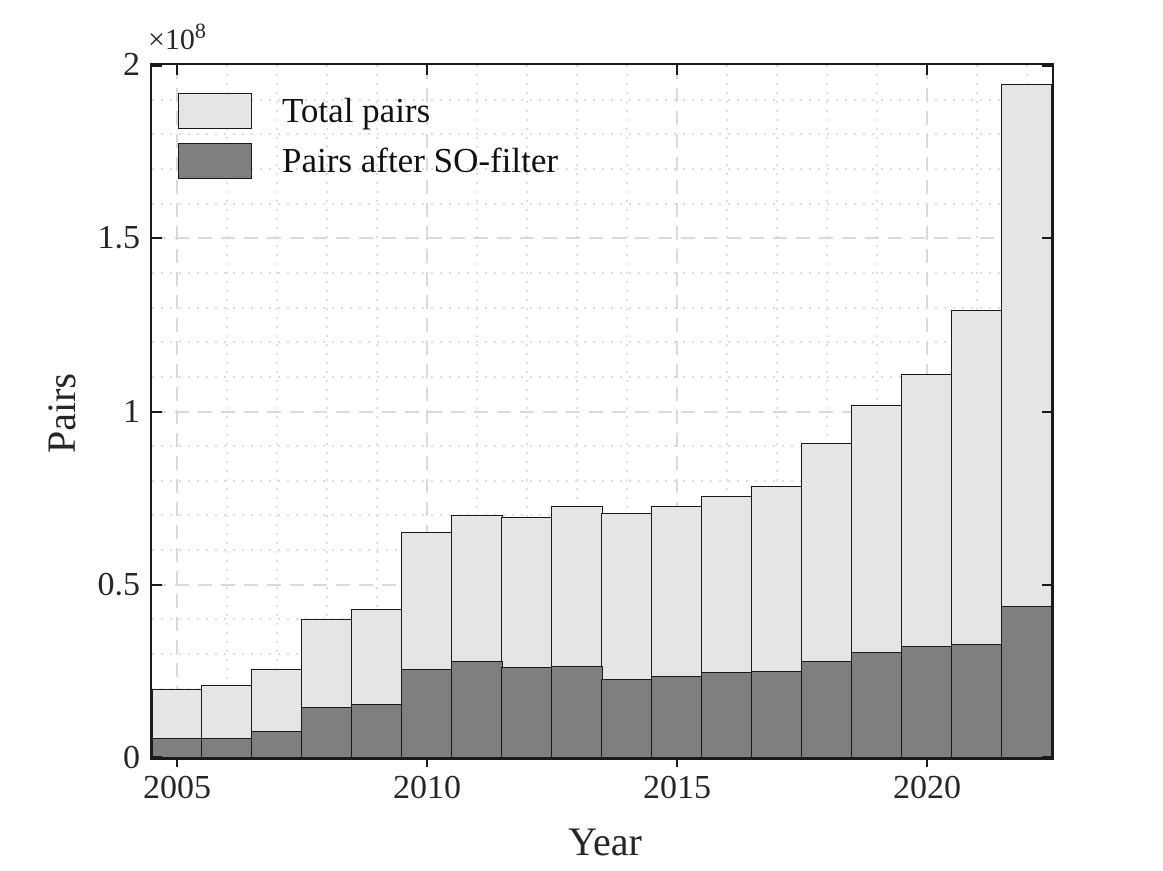  Describe the element at coordinates (477, 709) in the screenshot. I see `bar-filtered-2011` at that location.